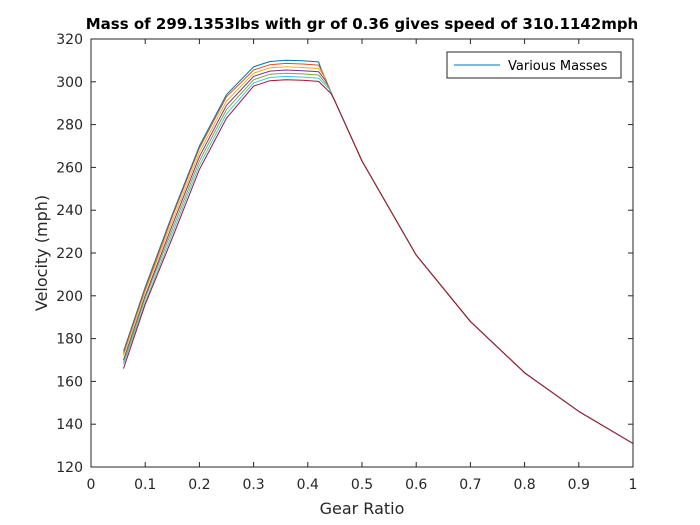 The width and height of the screenshot is (700, 525). I want to click on y-tick-labels: 120 140 160 180 200 220 240 260 280 300 320, so click(69, 254).